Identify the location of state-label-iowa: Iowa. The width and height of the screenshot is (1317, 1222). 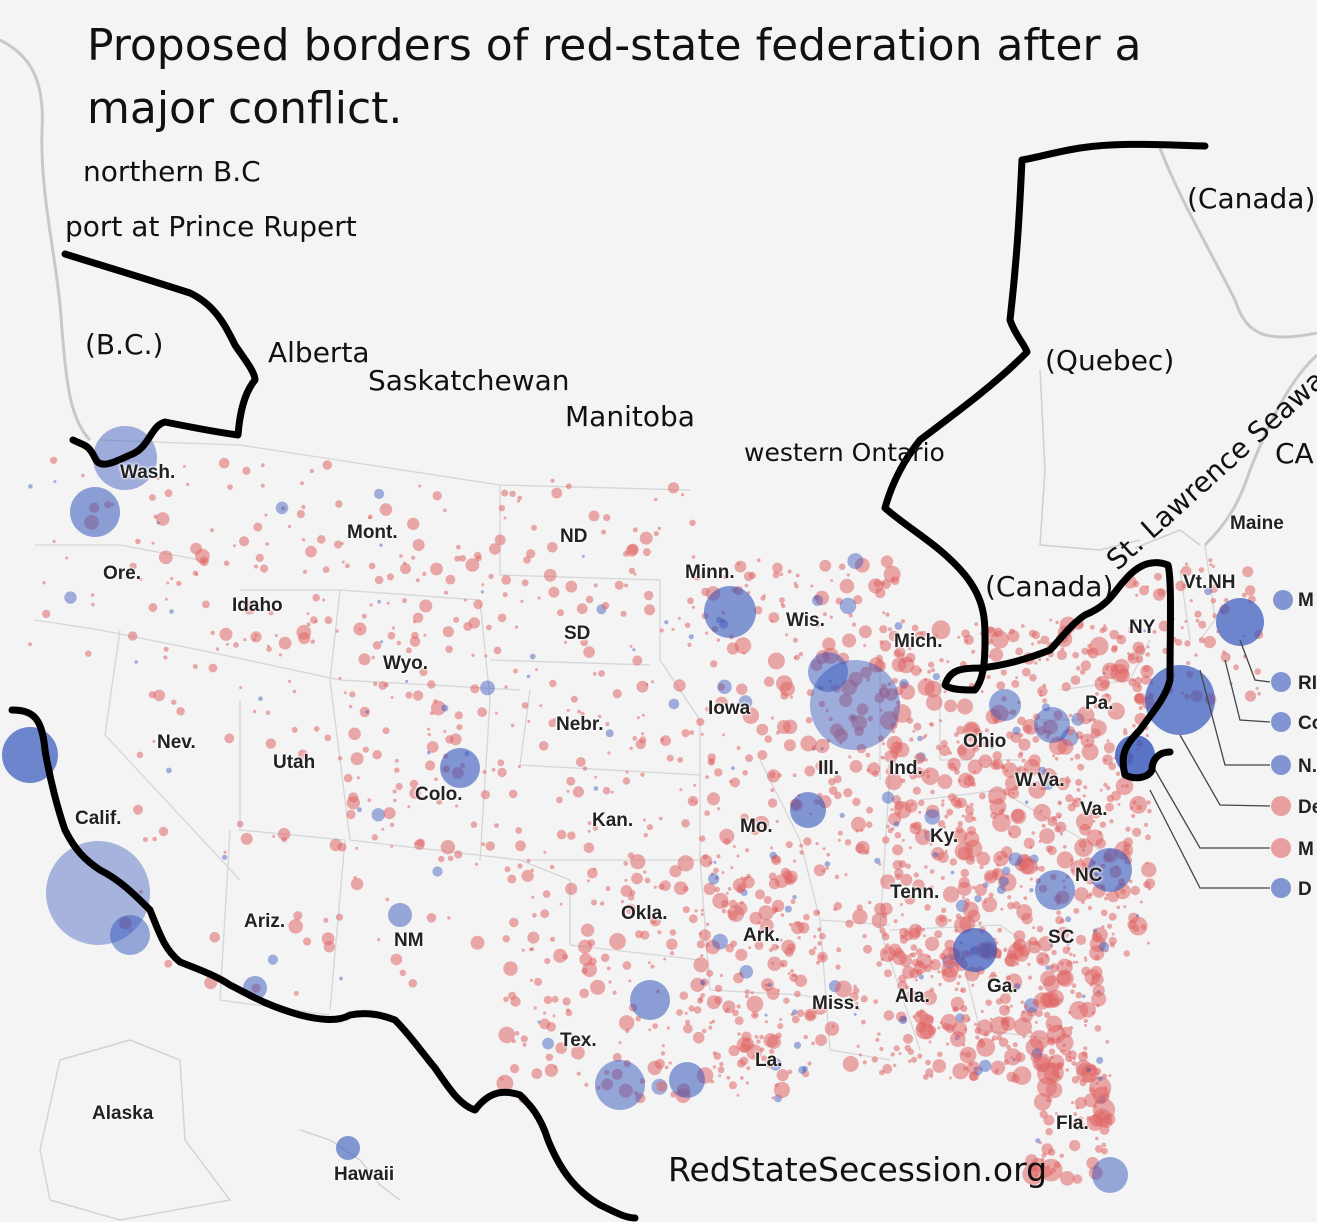
(729, 708).